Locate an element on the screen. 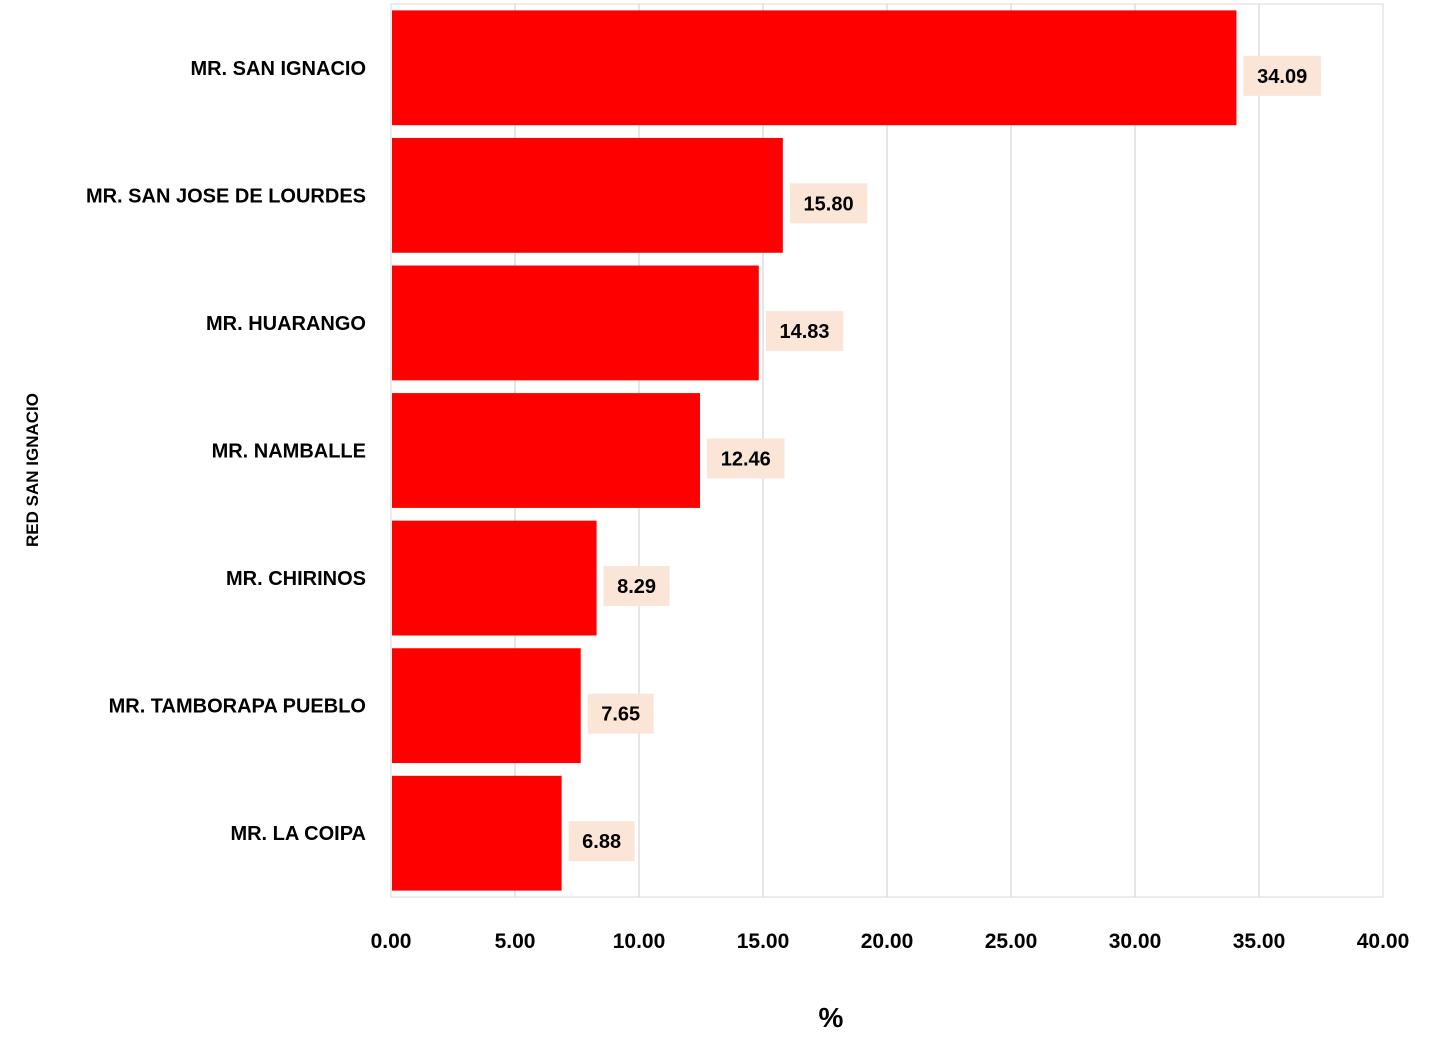 The width and height of the screenshot is (1434, 1037). data-label: 34.09 is located at coordinates (1282, 77).